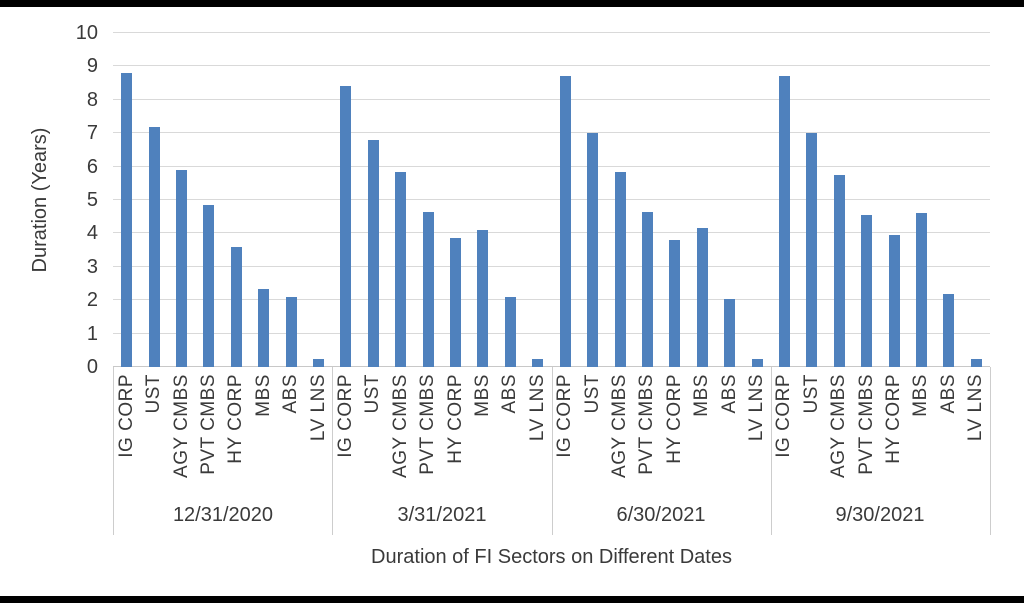  I want to click on y-axis-tick-label: 10, so click(86, 33).